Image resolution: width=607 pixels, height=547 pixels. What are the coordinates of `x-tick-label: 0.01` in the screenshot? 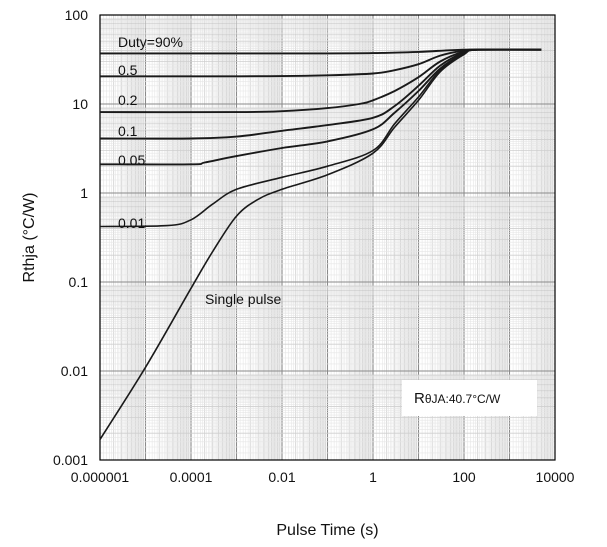 It's located at (281, 477).